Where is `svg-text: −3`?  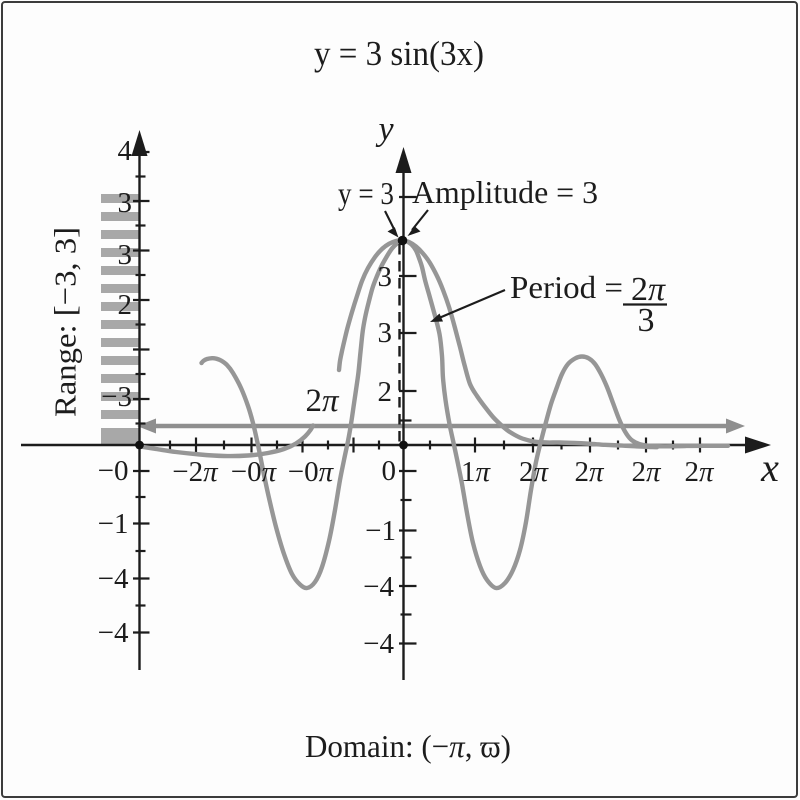
svg-text: −3 is located at coordinates (116, 397).